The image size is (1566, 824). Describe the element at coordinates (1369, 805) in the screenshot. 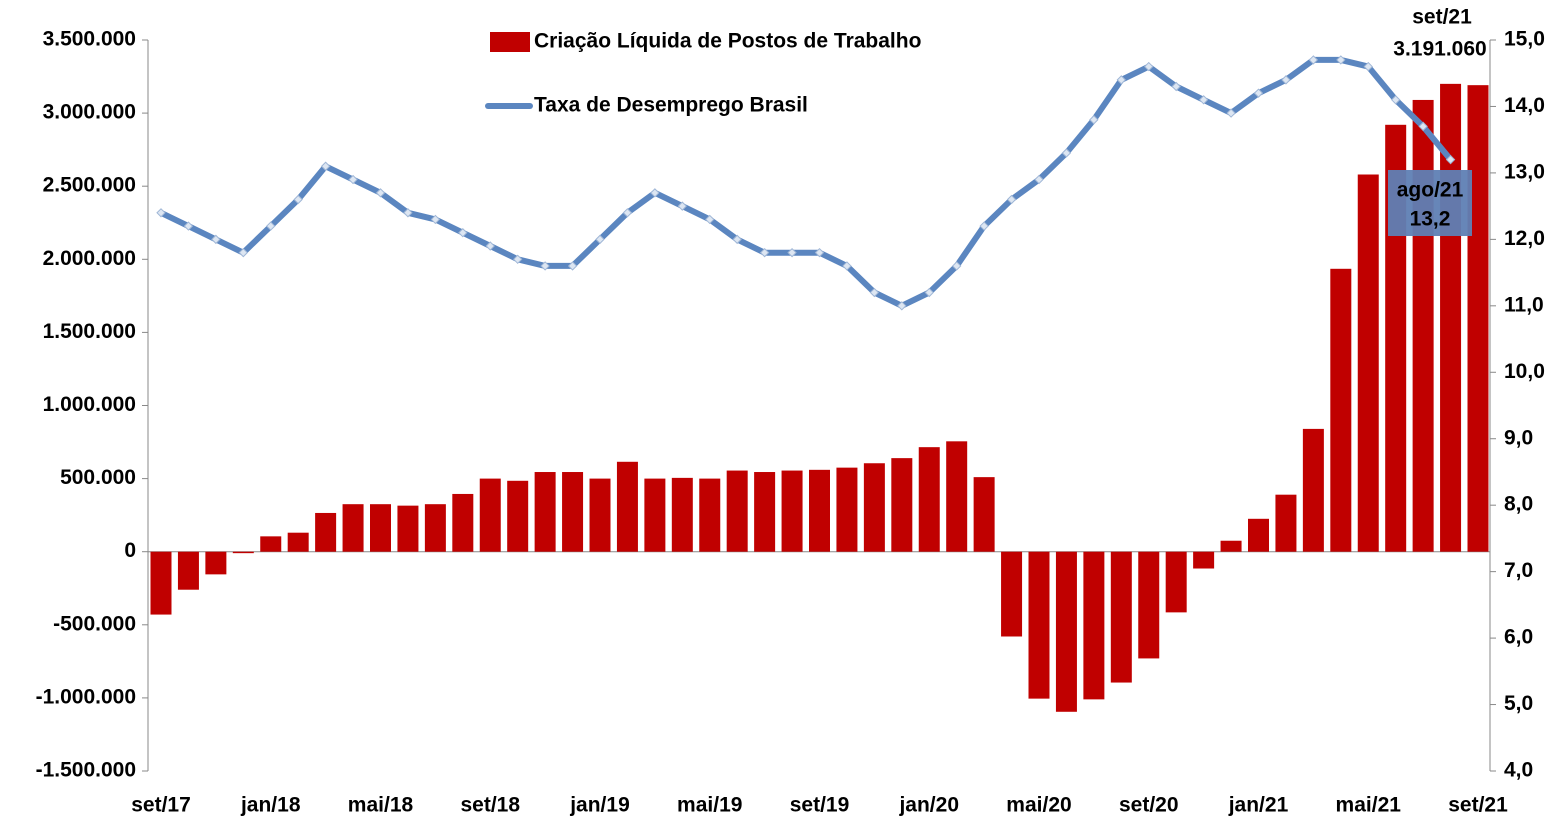

I see `x-tick-label: mai/21` at that location.